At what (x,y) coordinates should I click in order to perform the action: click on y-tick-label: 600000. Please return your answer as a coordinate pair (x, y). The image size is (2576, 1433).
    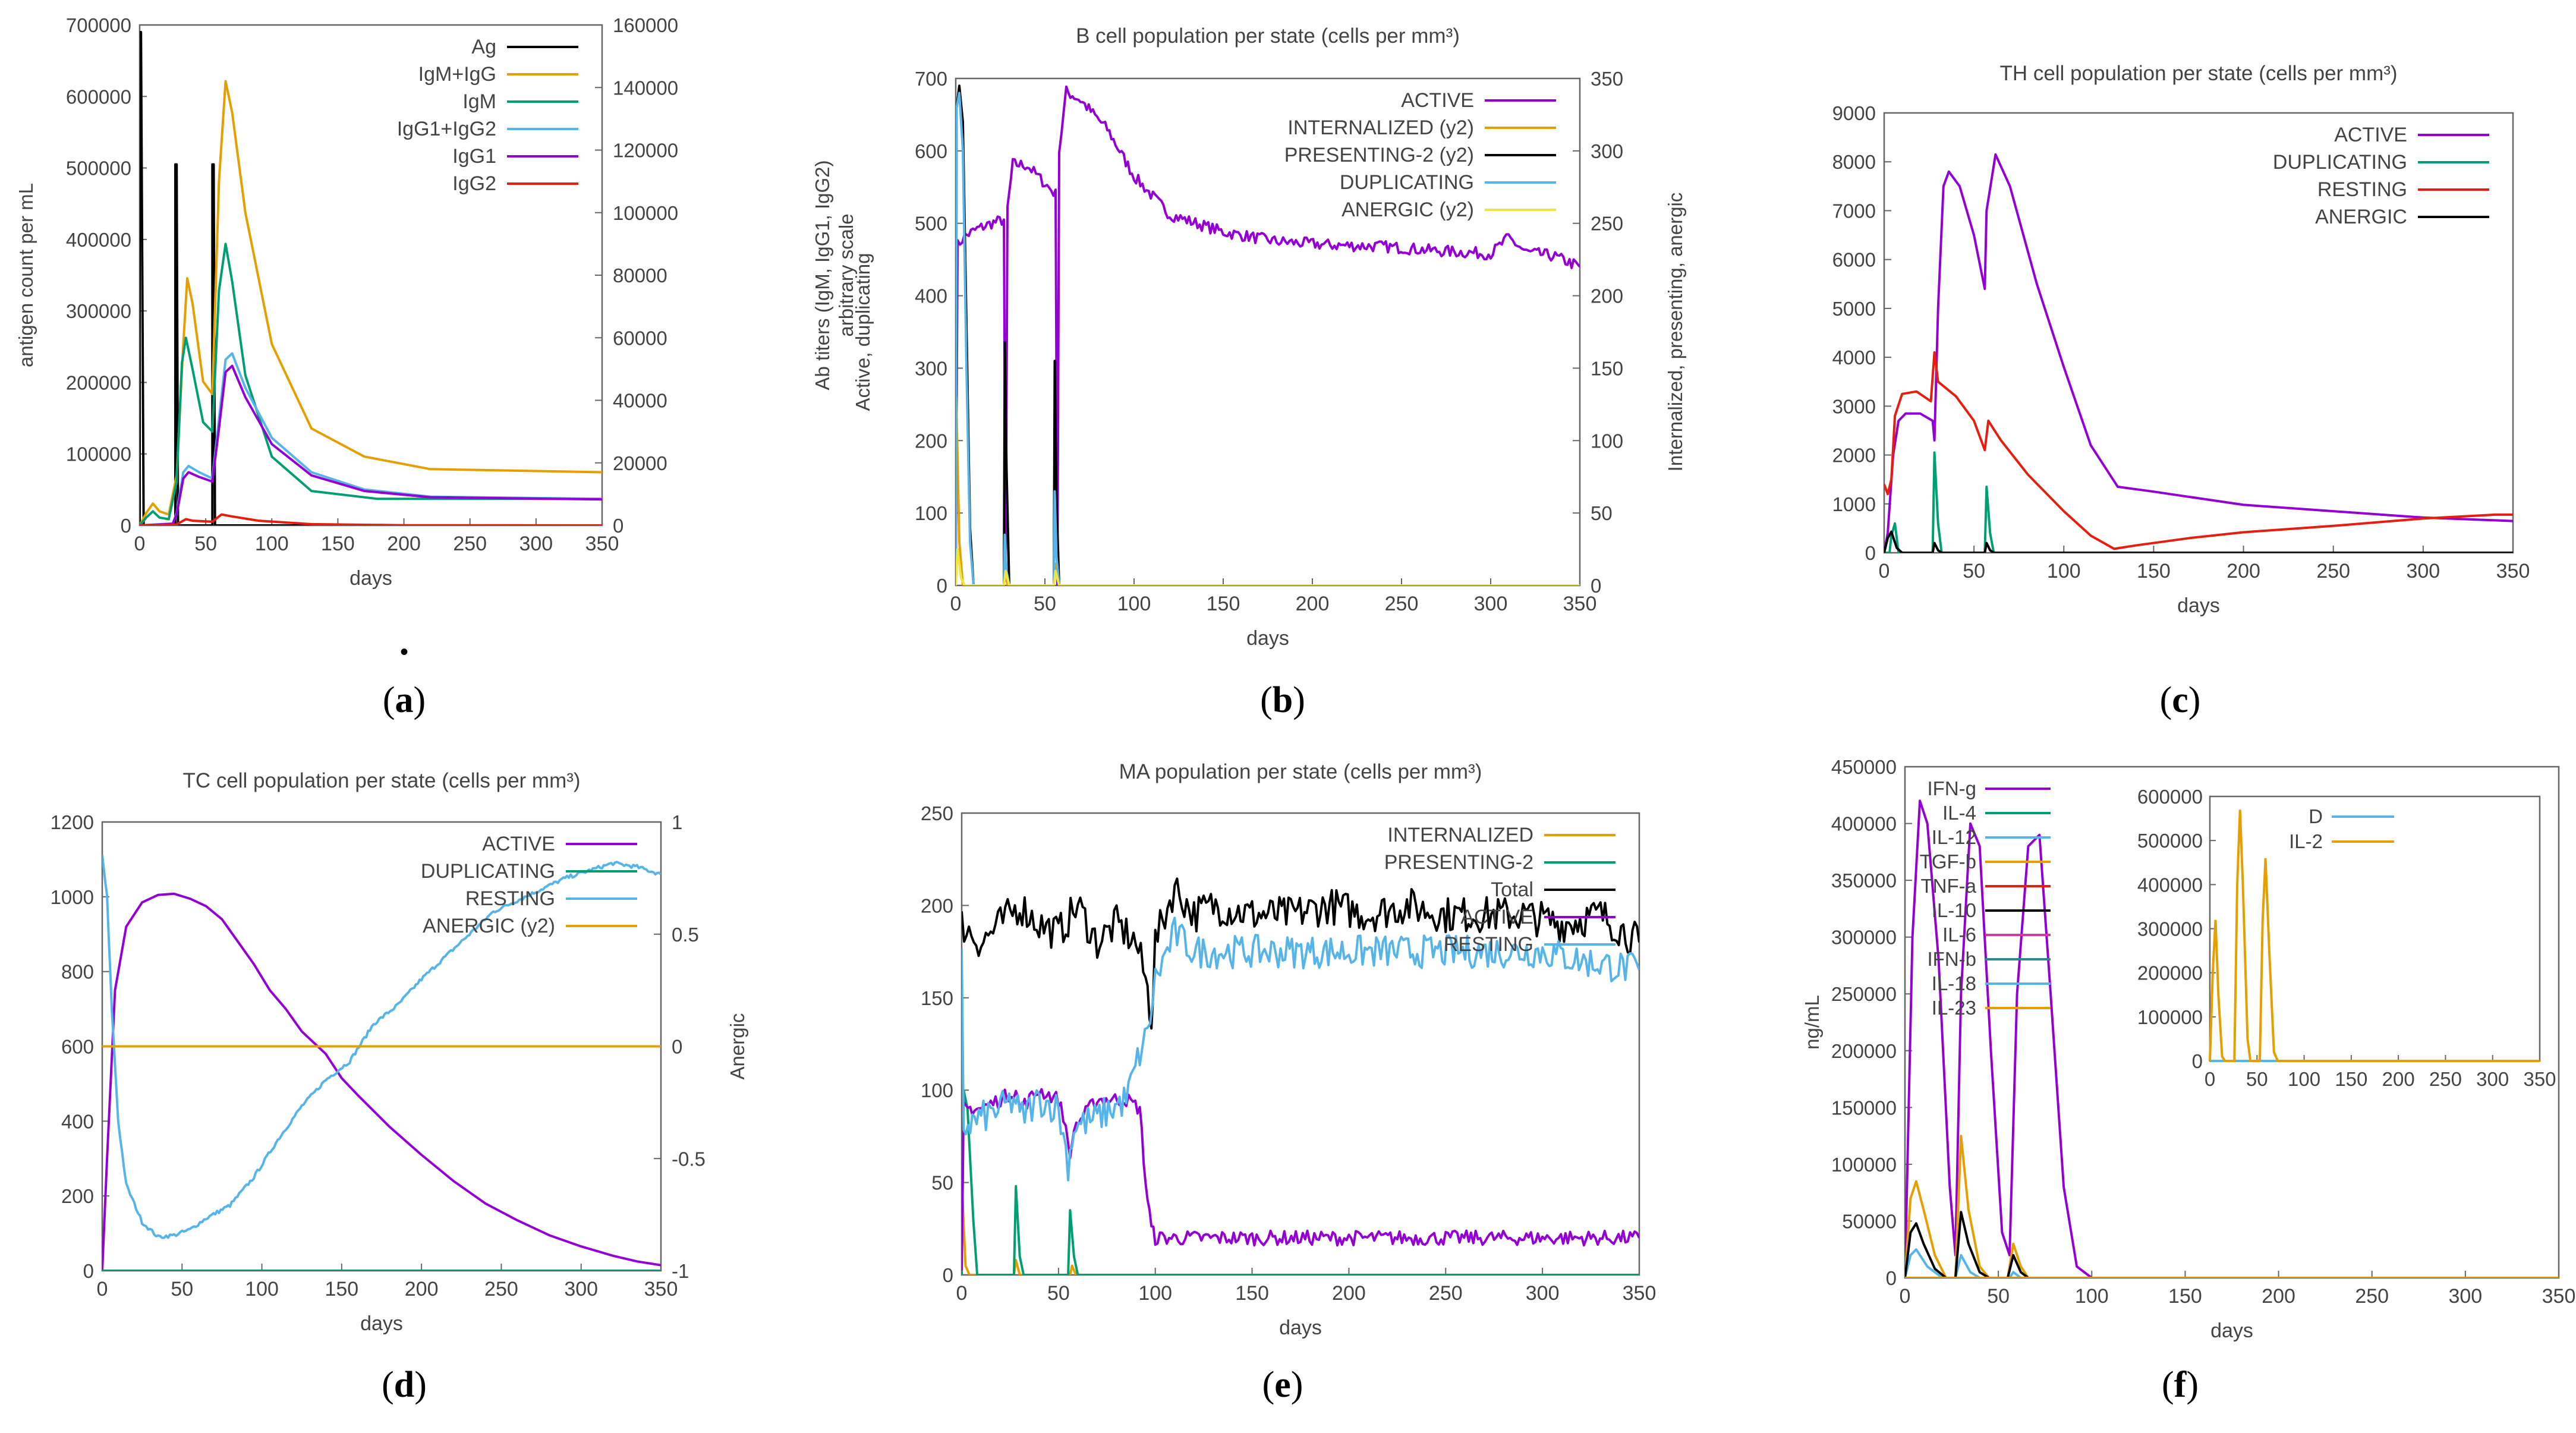
    Looking at the image, I should click on (98, 97).